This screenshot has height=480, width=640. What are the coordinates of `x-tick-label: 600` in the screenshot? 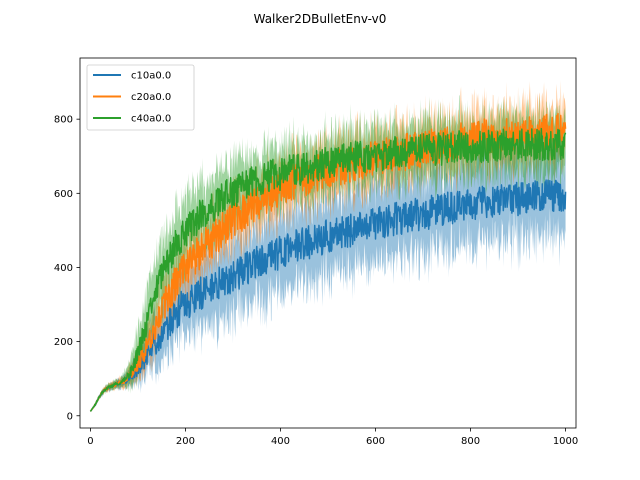 It's located at (375, 441).